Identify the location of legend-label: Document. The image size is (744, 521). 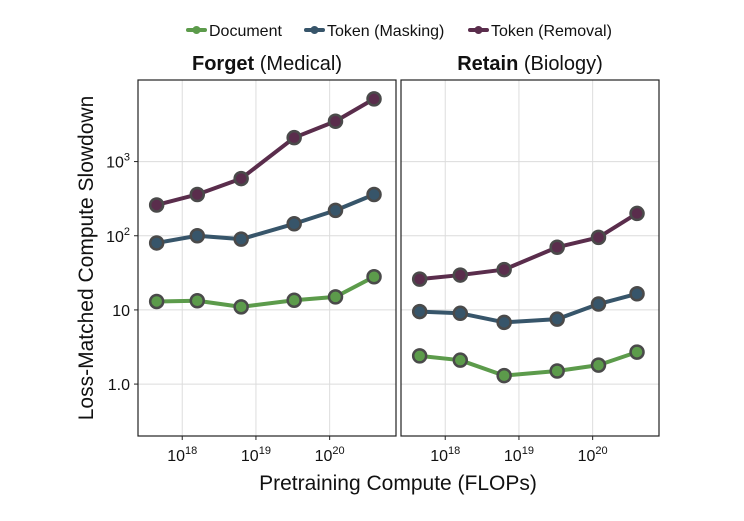
(245, 31).